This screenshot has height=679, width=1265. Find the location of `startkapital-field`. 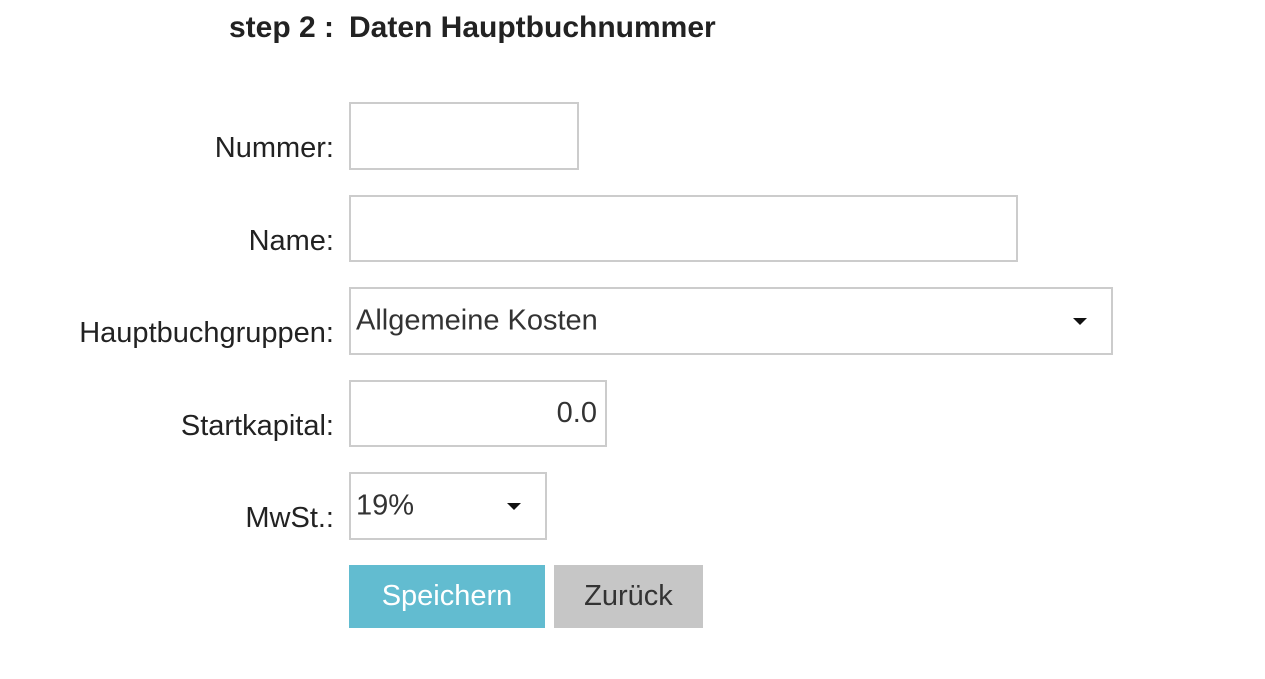

startkapital-field is located at coordinates (478, 413).